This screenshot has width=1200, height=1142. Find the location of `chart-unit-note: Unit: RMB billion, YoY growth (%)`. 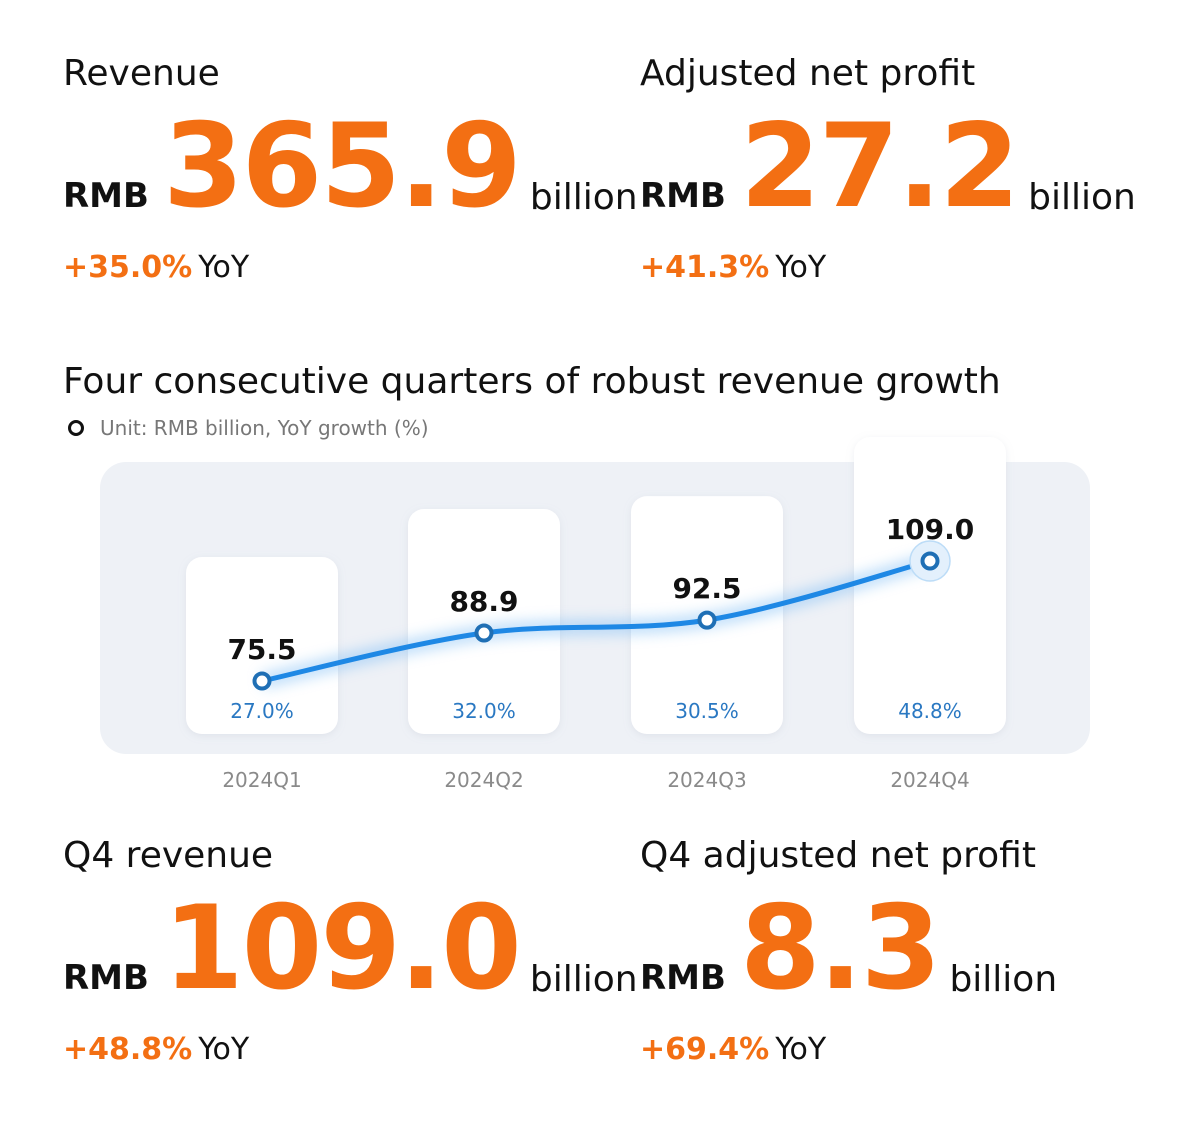

chart-unit-note: Unit: RMB billion, YoY growth (%) is located at coordinates (248, 428).